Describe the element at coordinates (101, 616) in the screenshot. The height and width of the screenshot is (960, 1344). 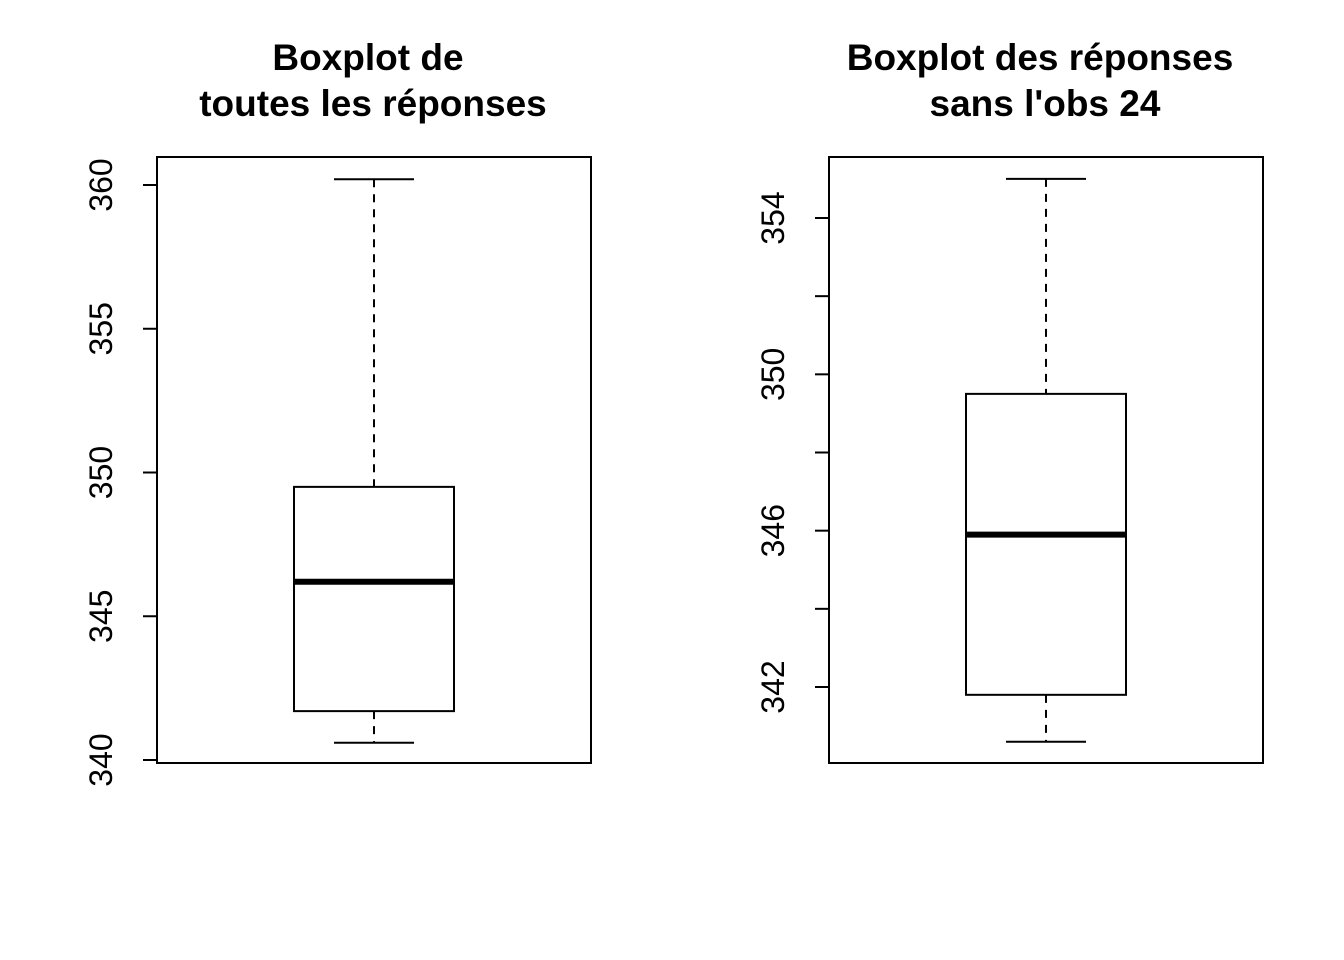
I see `y-tick-label: 345` at that location.